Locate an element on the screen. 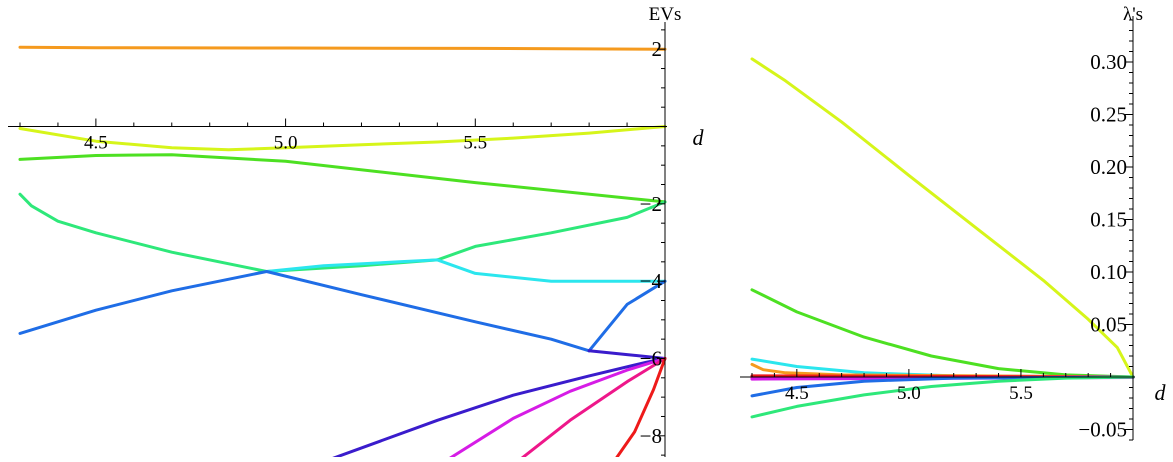 The image size is (1173, 462). y-tick-label: −2 is located at coordinates (651, 204).